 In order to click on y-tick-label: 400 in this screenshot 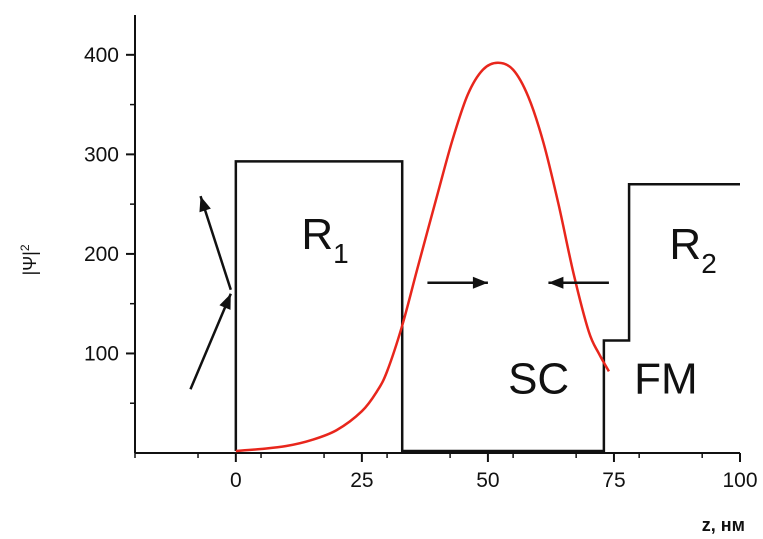, I will do `click(101, 55)`.